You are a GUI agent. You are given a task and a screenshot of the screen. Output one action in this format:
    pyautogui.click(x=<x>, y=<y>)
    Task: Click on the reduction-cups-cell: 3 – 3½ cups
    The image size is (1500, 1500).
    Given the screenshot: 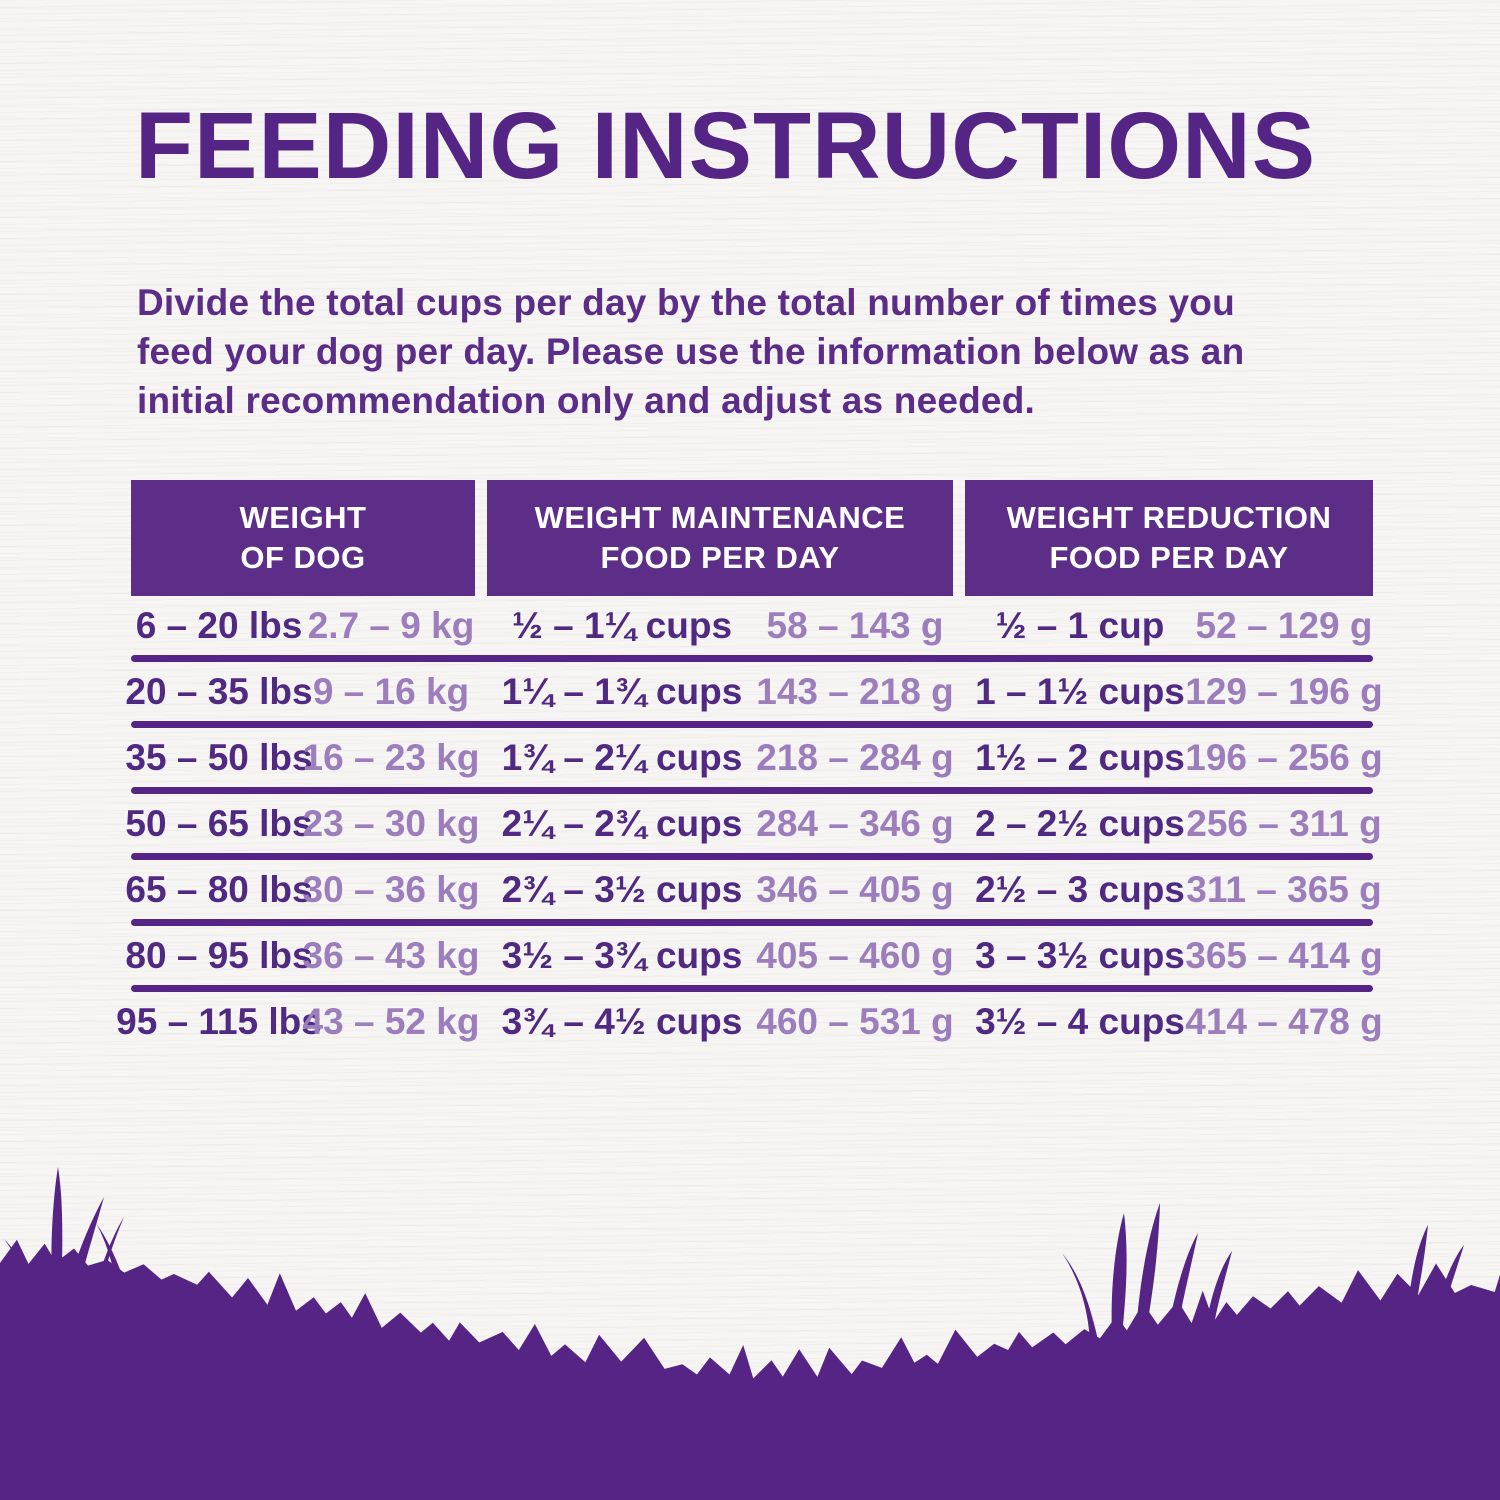 What is the action you would take?
    pyautogui.click(x=1080, y=955)
    